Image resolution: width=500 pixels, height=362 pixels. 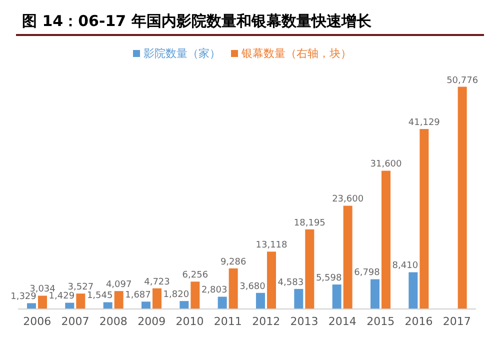 I want to click on x-tick-label: 2006, so click(x=37, y=321).